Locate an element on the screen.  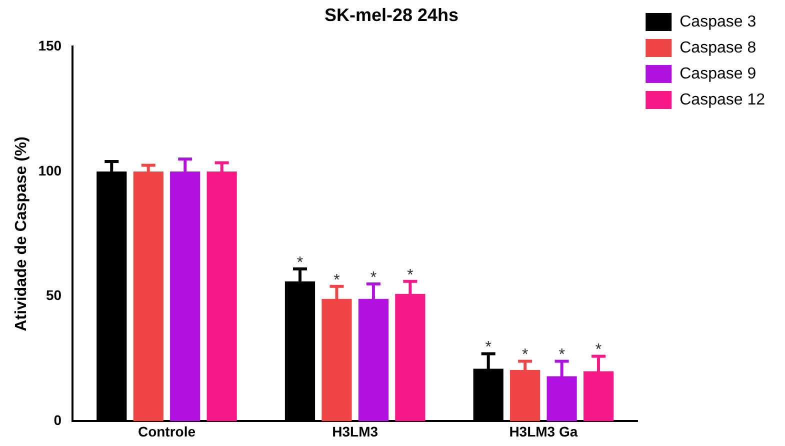
x-tick-label: H3LM3 is located at coordinates (355, 431).